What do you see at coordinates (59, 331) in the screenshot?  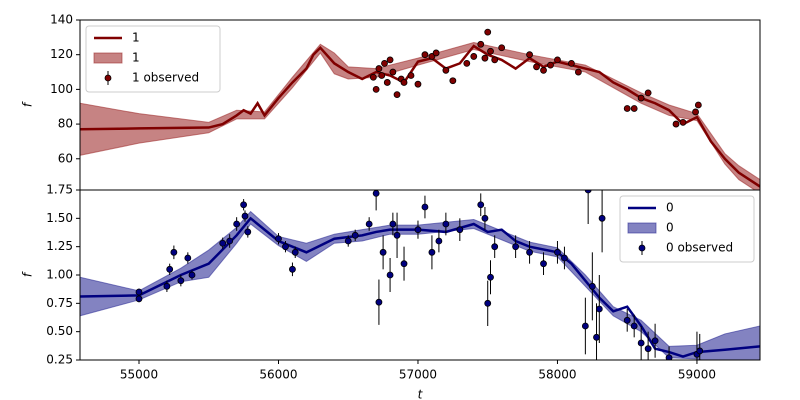 I see `y-tick-label: 0.50` at bounding box center [59, 331].